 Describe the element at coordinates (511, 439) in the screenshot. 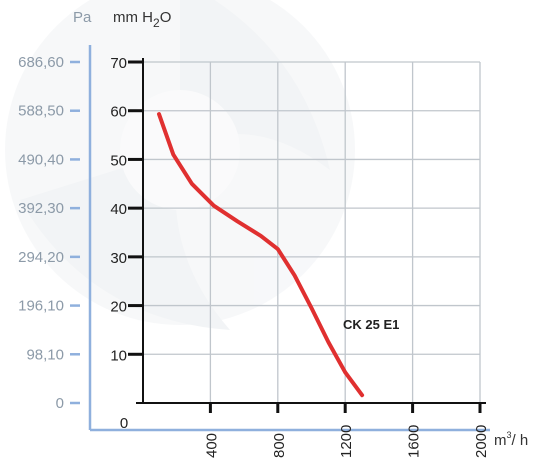

I see `x-unit-label: m3/ h` at that location.